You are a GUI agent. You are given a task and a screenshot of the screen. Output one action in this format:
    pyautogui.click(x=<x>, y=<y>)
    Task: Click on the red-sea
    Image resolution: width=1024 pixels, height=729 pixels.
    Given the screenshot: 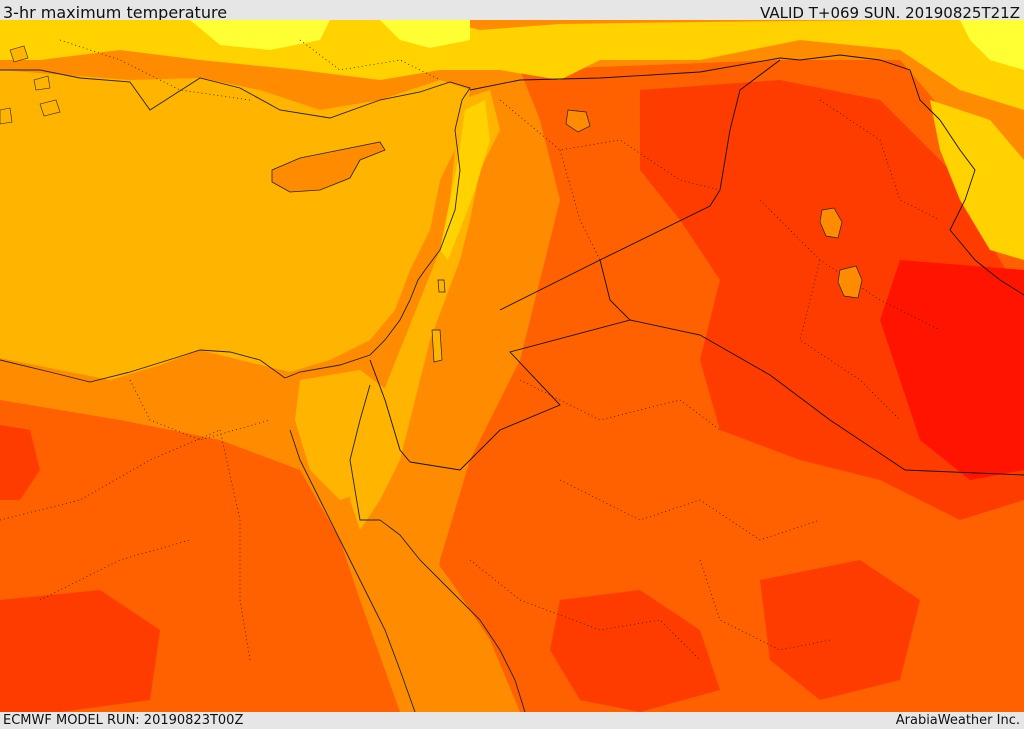 What is the action you would take?
    pyautogui.click(x=400, y=576)
    